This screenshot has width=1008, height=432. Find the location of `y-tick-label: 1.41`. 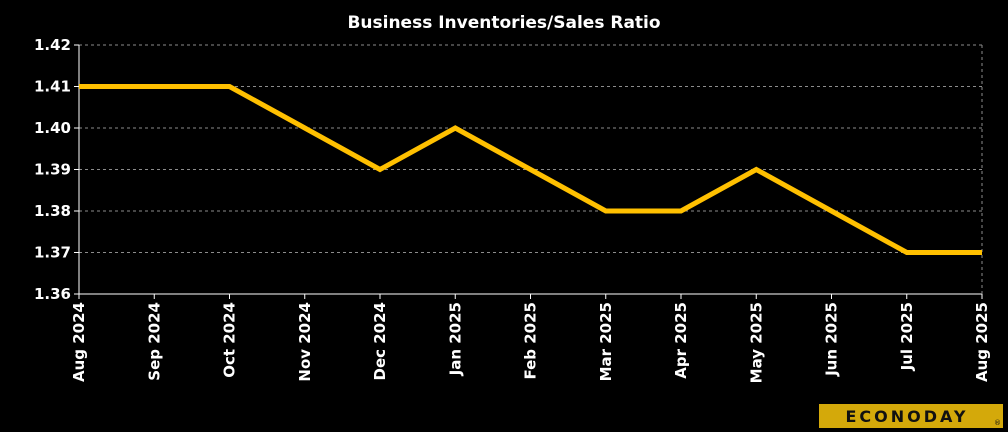

y-tick-label: 1.41 is located at coordinates (52, 87).